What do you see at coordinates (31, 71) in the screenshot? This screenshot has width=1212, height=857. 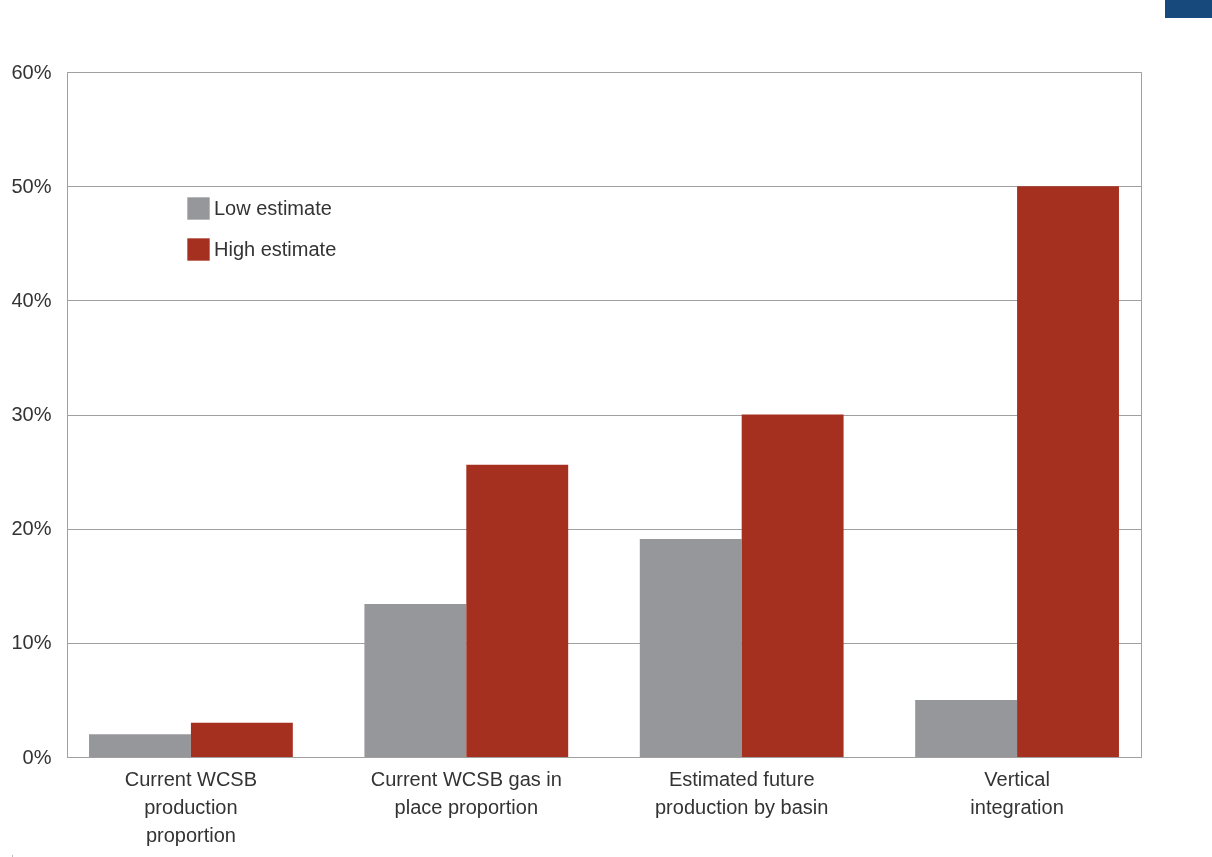 I see `y-tick-label: 60%` at bounding box center [31, 71].